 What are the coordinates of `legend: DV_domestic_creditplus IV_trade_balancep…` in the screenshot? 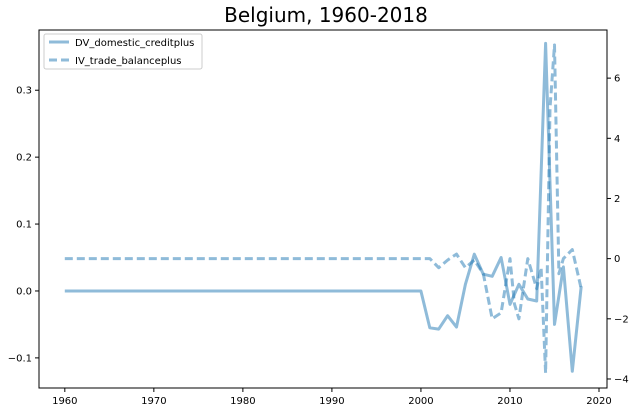 It's located at (123, 51).